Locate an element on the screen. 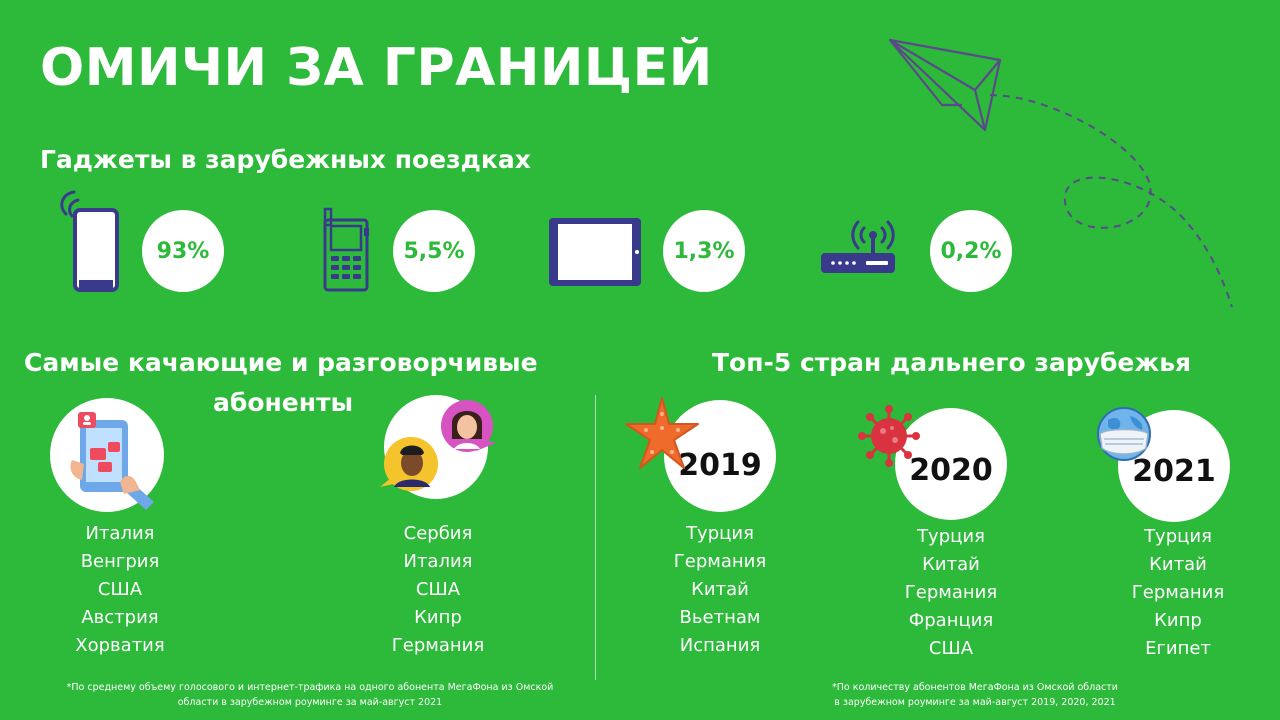 The image size is (1280, 720). feature-phone-percent: 5,5% is located at coordinates (434, 251).